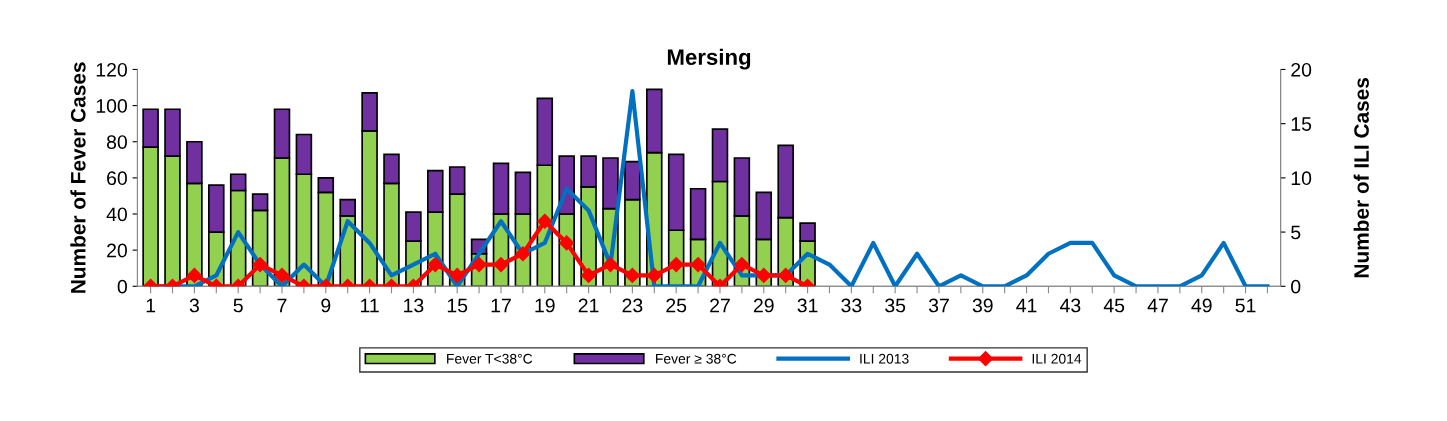  What do you see at coordinates (1301, 69) in the screenshot?
I see `y2-tick-label: 20` at bounding box center [1301, 69].